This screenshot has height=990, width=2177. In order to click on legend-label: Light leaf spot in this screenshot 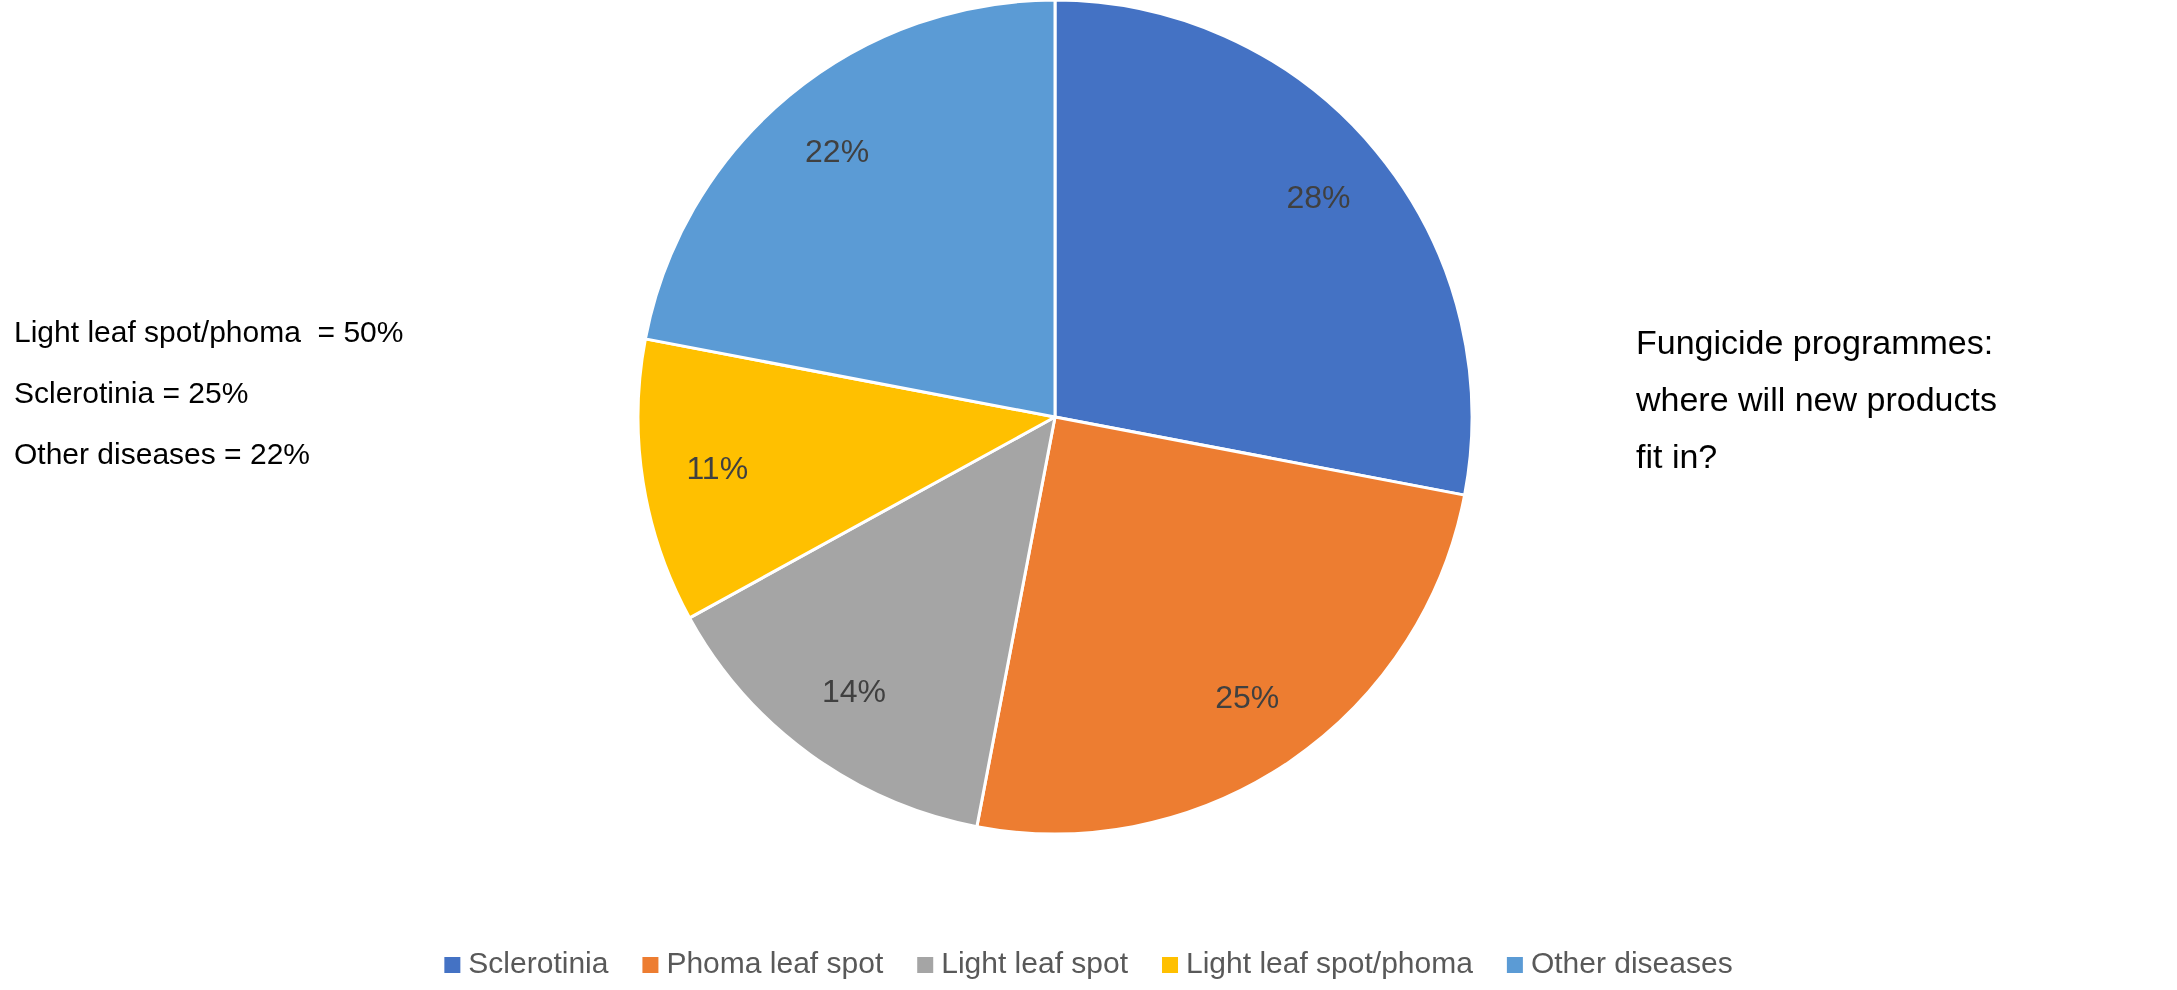, I will do `click(1035, 962)`.